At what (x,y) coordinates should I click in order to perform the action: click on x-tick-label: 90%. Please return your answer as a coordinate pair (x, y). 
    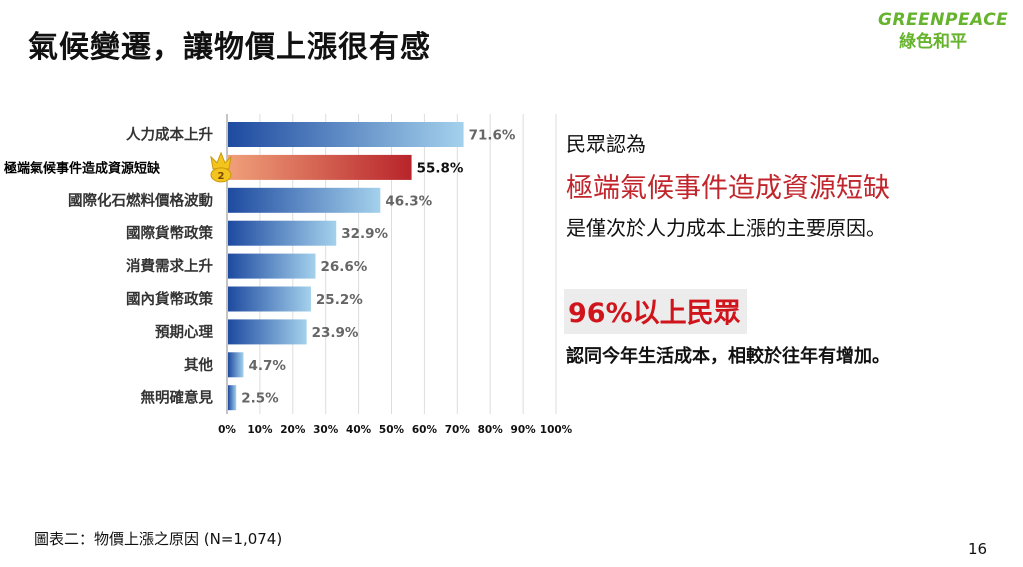
    Looking at the image, I should click on (524, 430).